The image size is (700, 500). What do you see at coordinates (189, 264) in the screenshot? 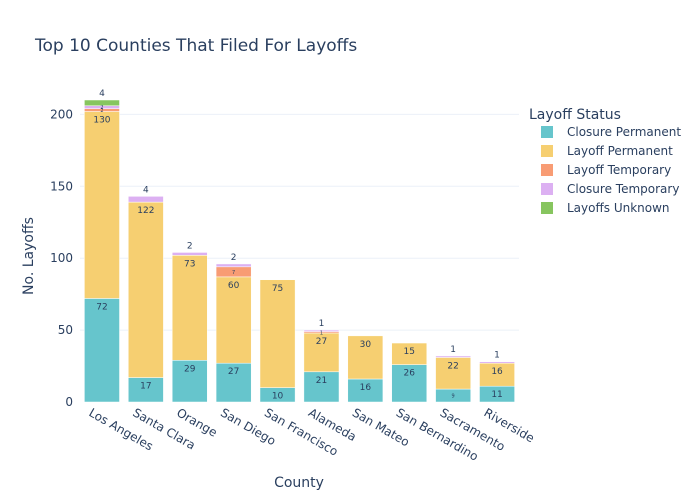
I see `bar-label: 73` at bounding box center [189, 264].